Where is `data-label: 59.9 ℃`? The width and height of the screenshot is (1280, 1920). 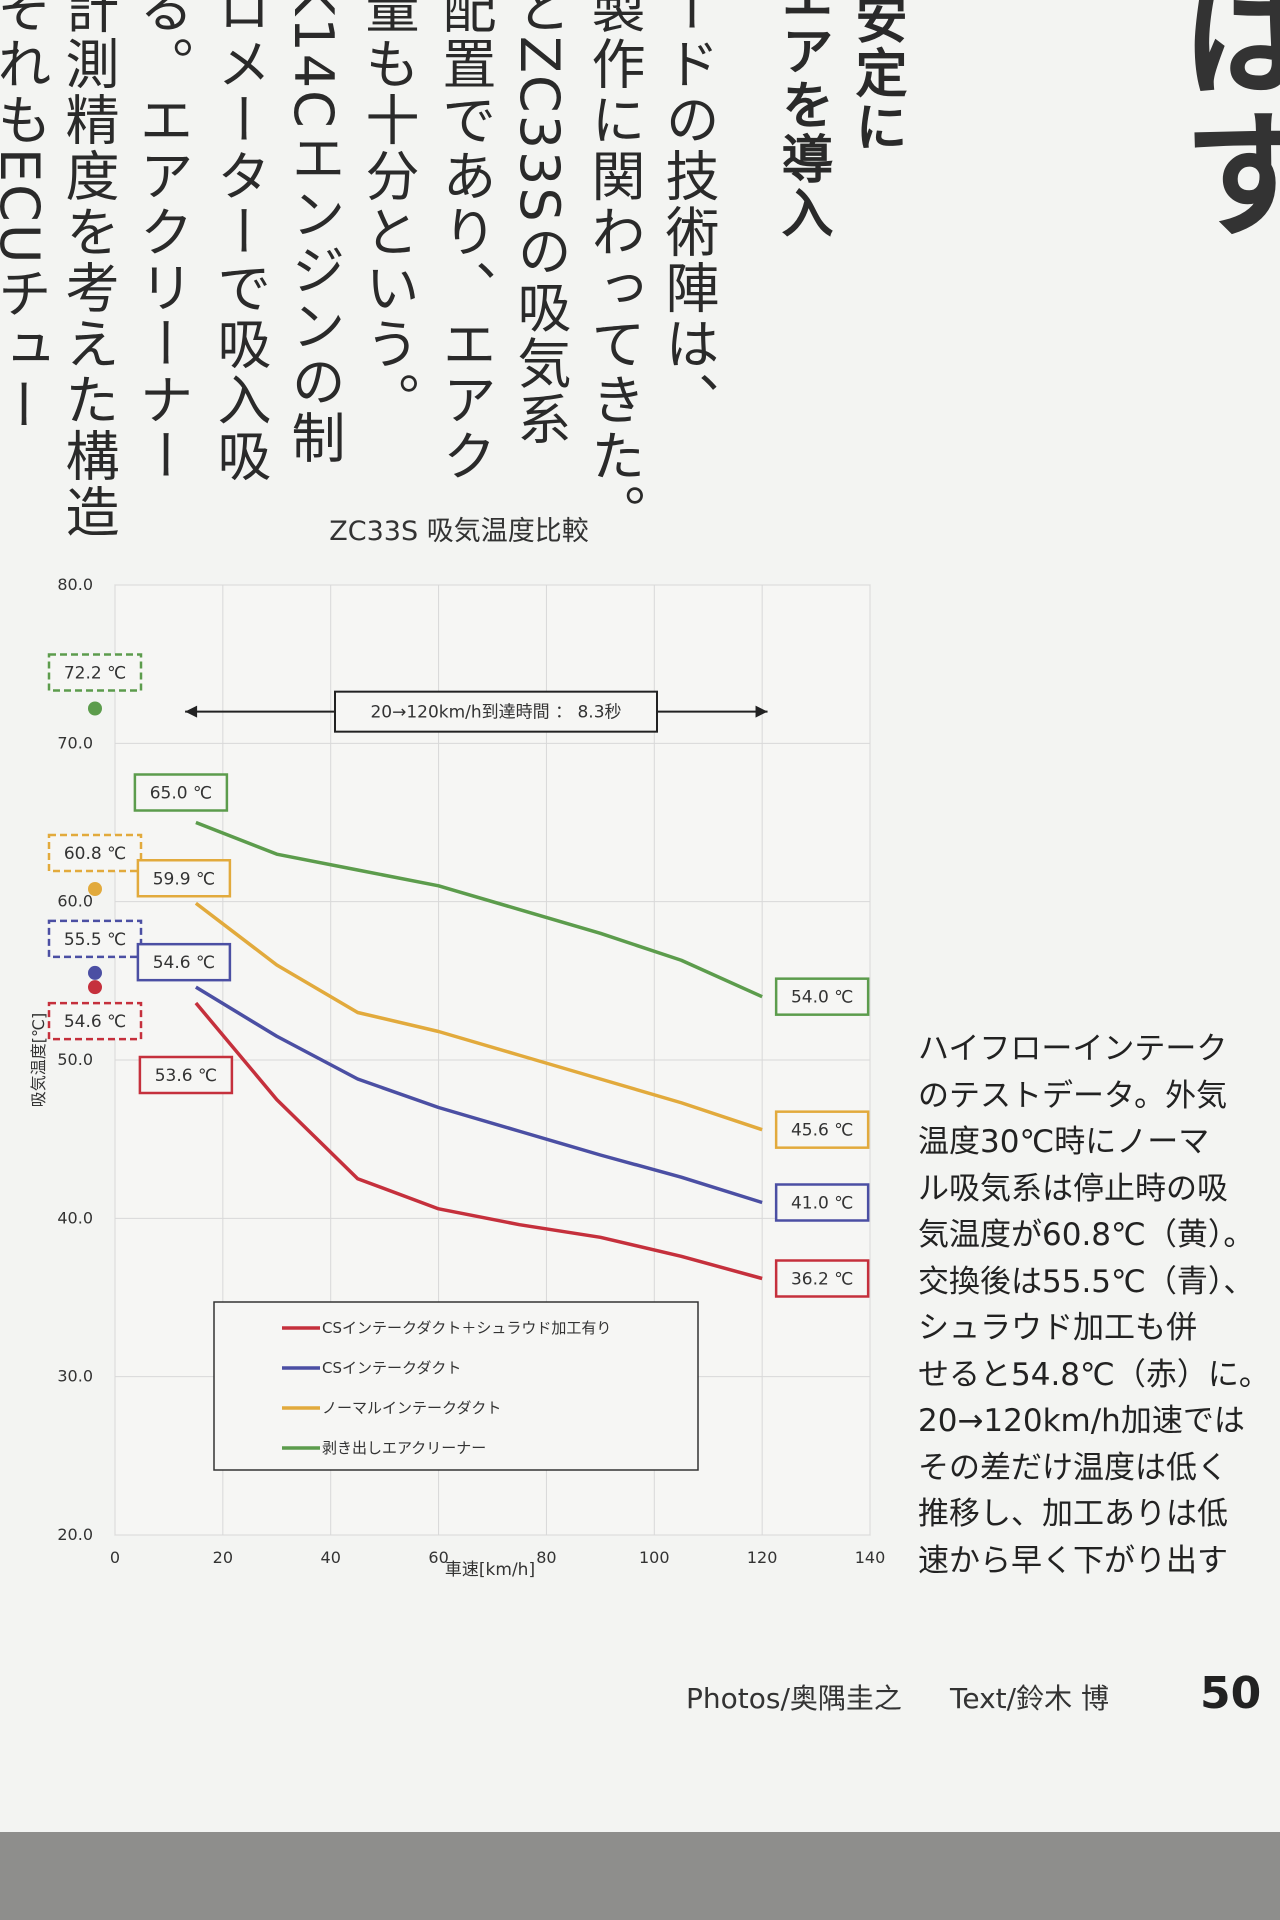
data-label: 59.9 ℃ is located at coordinates (184, 879).